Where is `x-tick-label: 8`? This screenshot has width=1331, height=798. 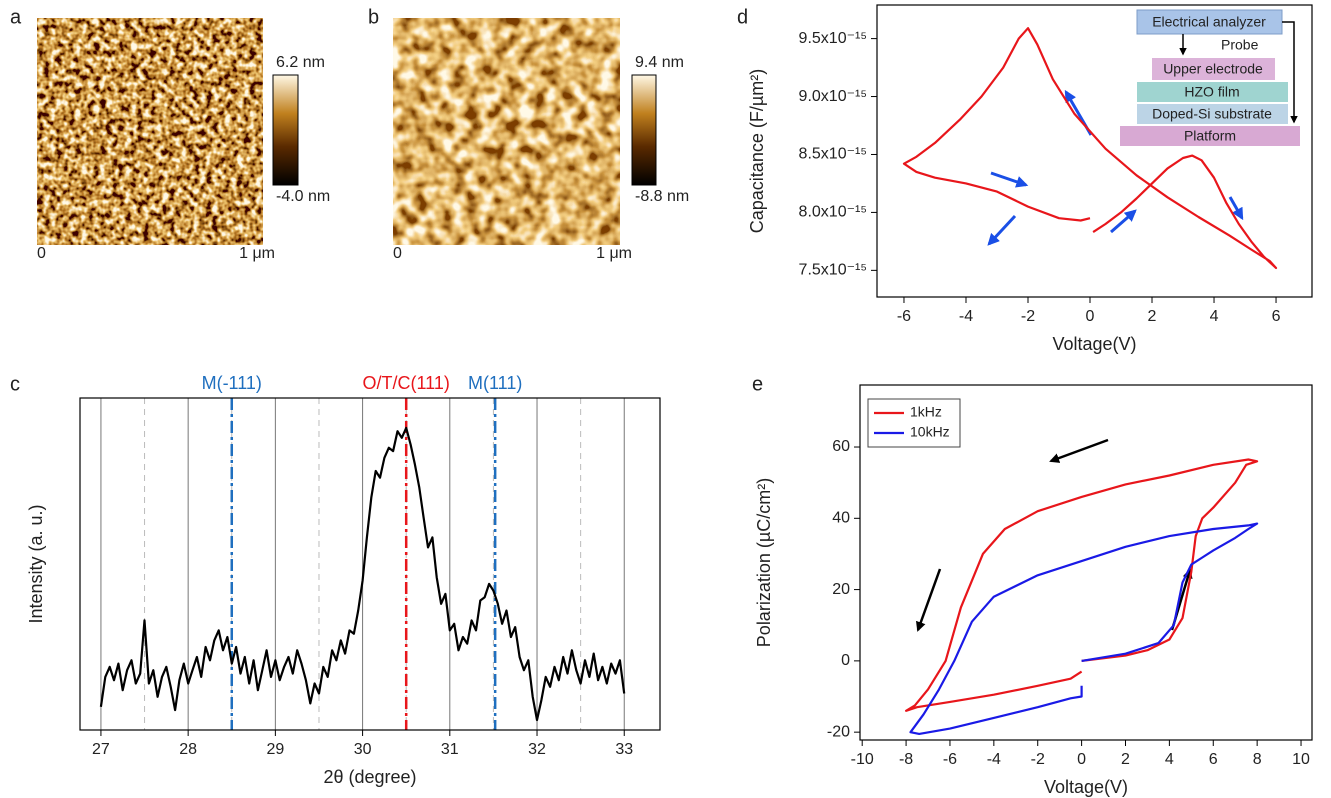 x-tick-label: 8 is located at coordinates (1257, 759).